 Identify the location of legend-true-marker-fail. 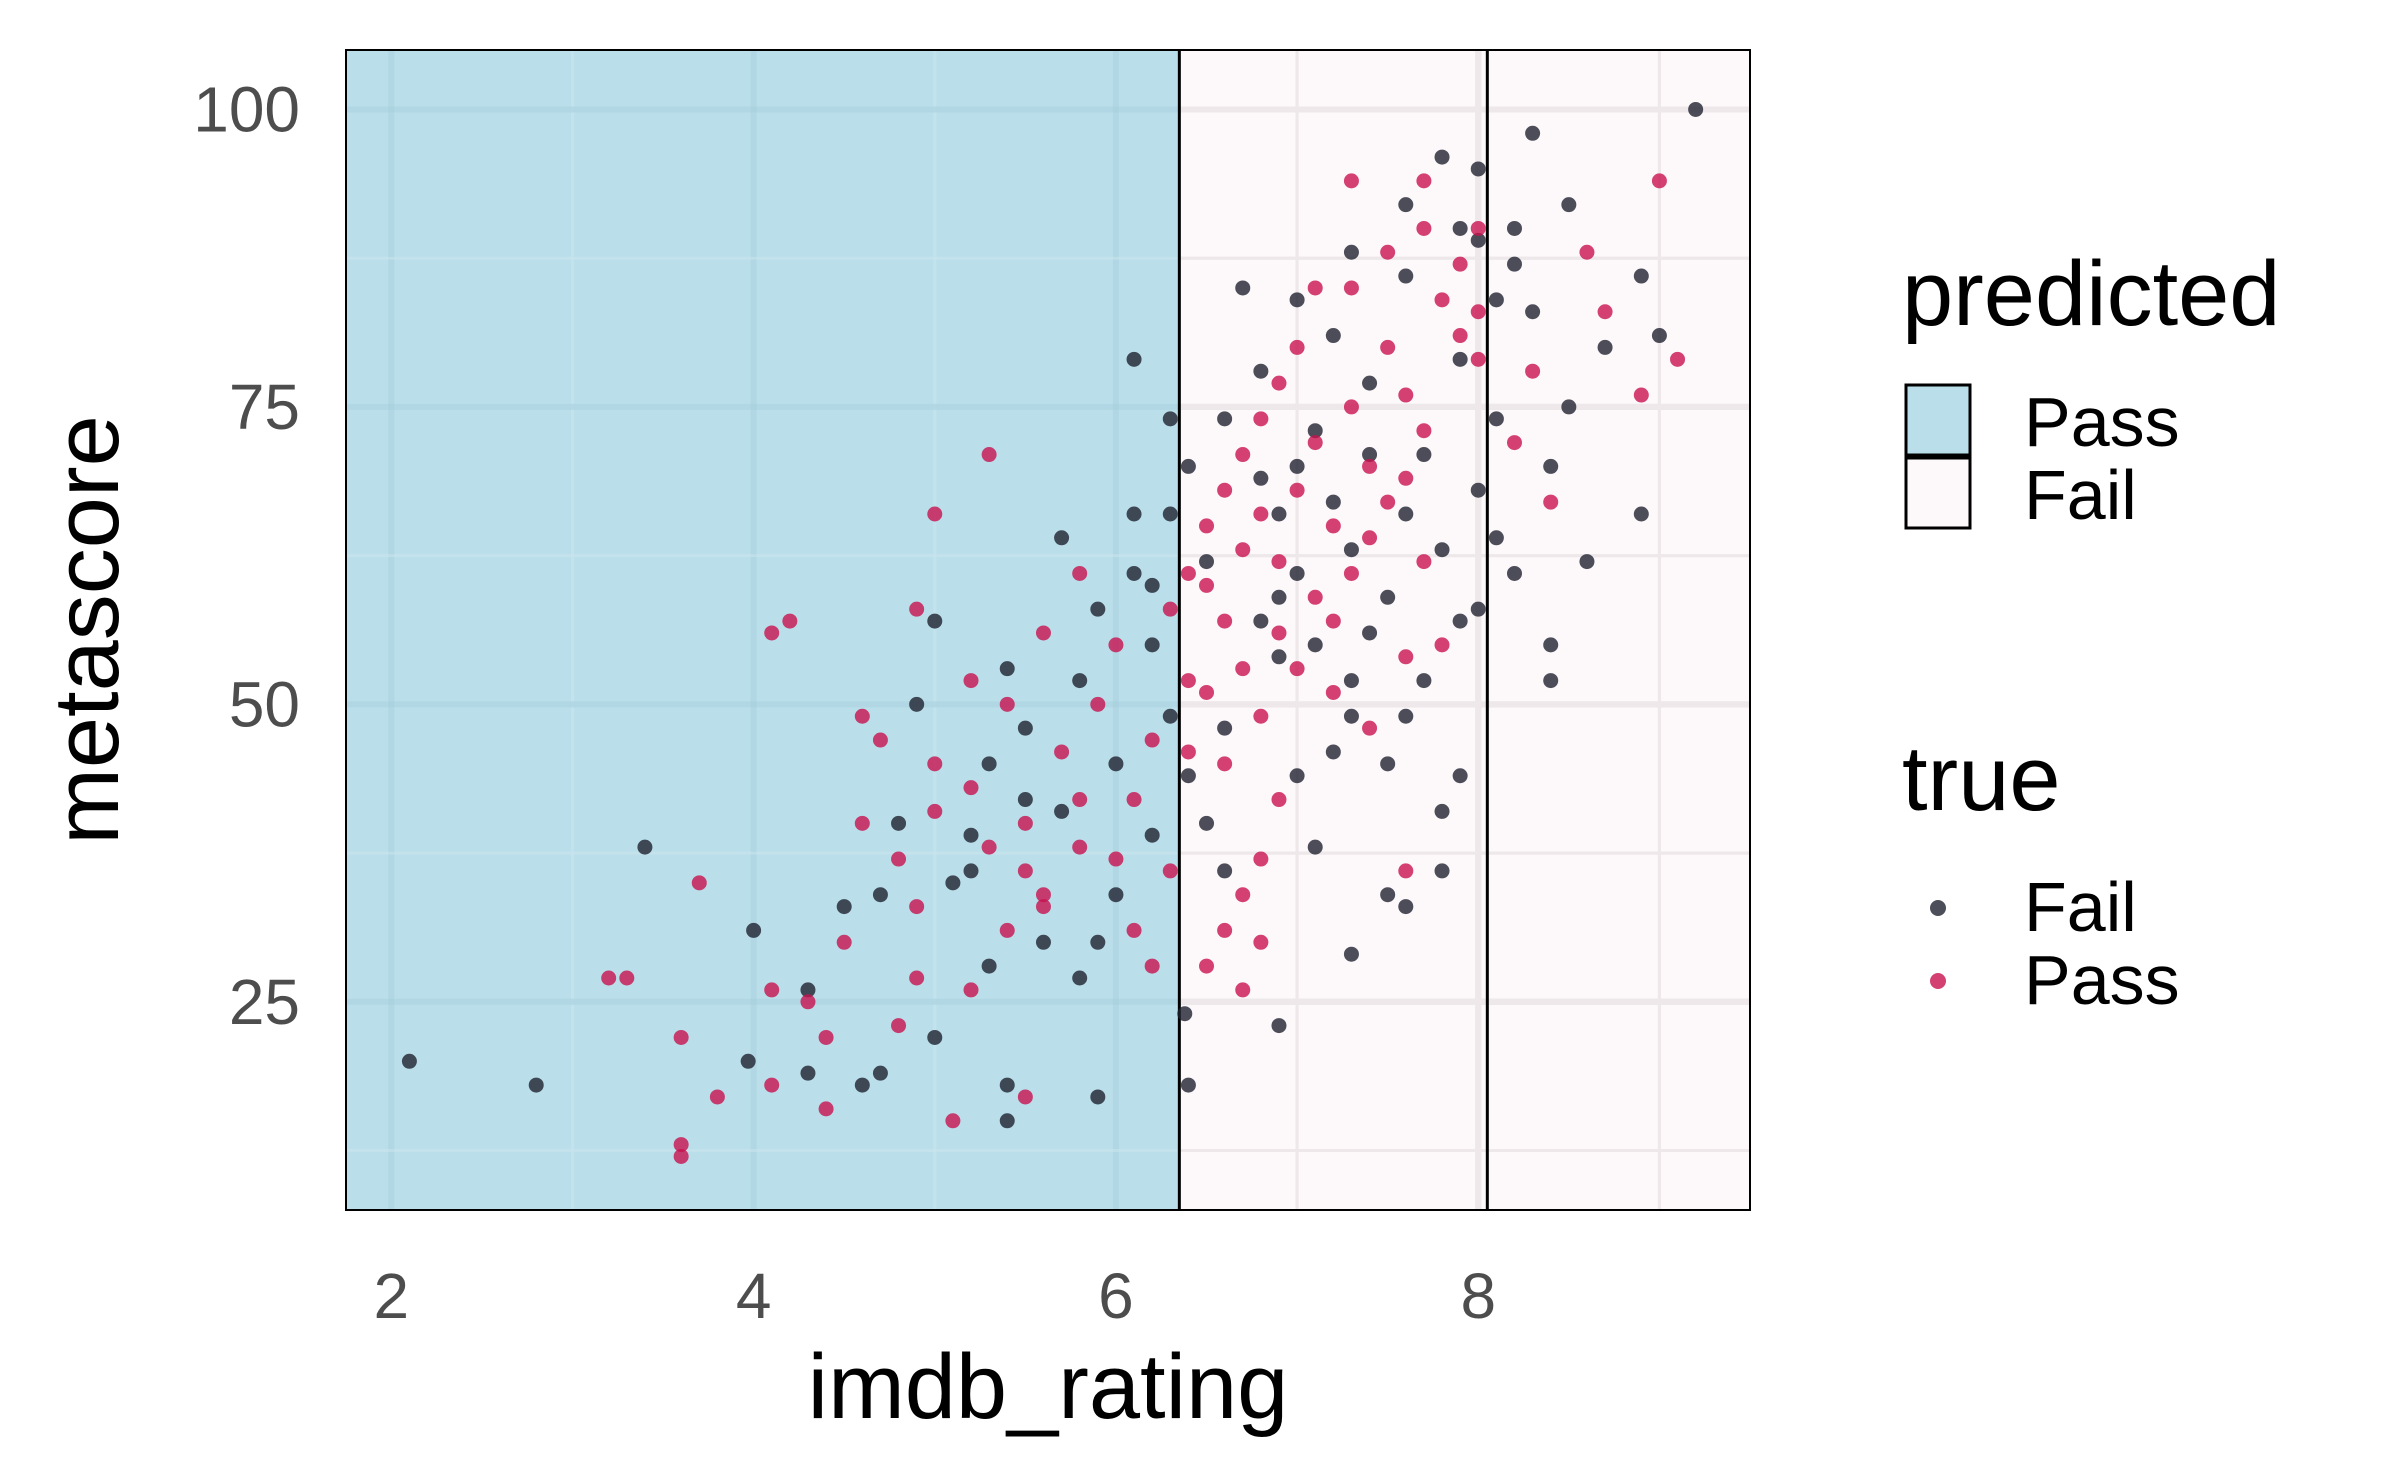
(1938, 908).